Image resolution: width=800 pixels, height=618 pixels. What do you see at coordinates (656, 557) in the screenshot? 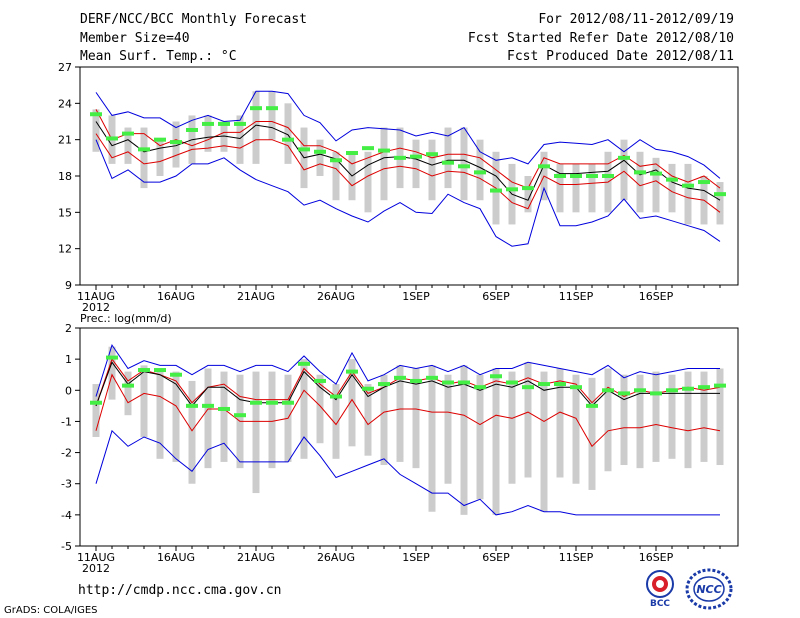
I see `prec-x-tick-label: 16SEP` at bounding box center [656, 557].